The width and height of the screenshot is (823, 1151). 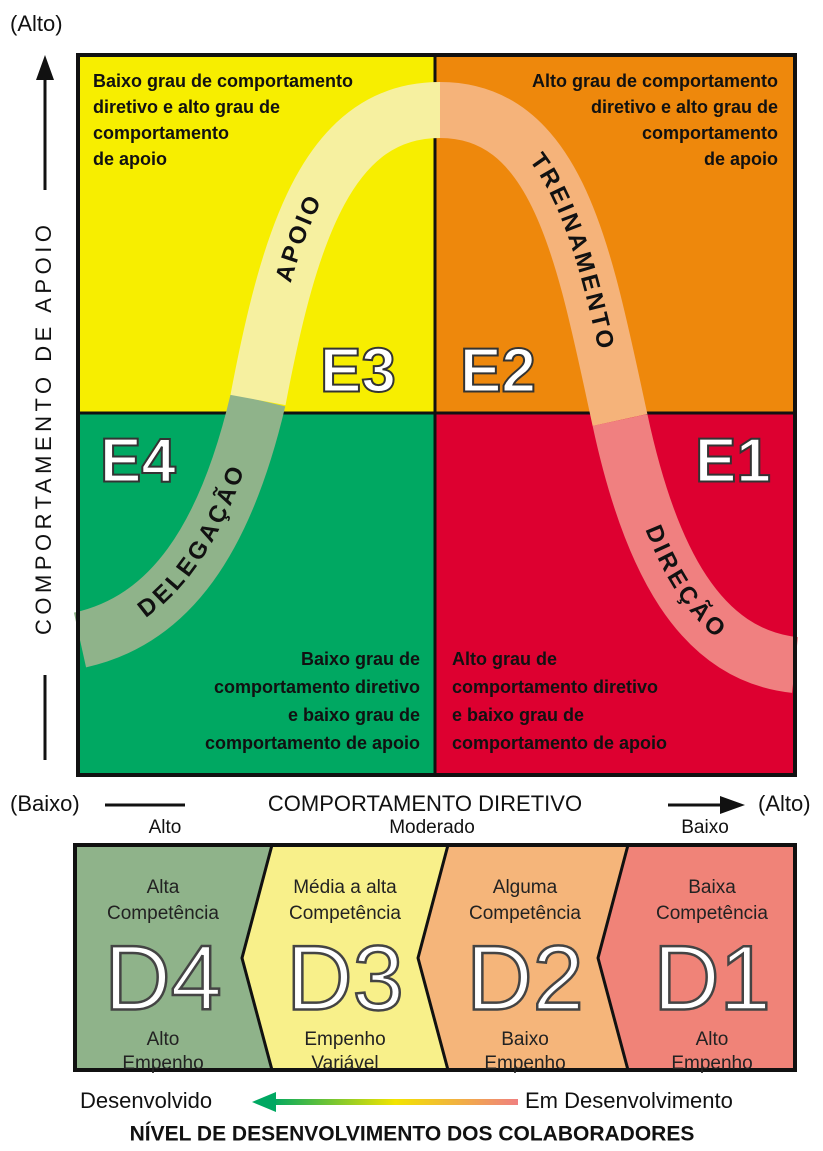 What do you see at coordinates (165, 827) in the screenshot?
I see `level: Alto` at bounding box center [165, 827].